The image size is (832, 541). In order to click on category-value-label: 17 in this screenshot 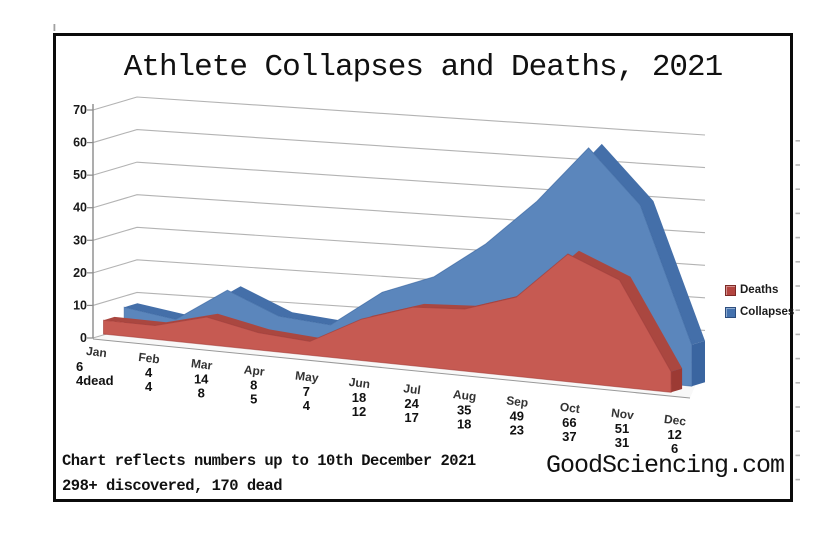, I will do `click(411, 417)`.